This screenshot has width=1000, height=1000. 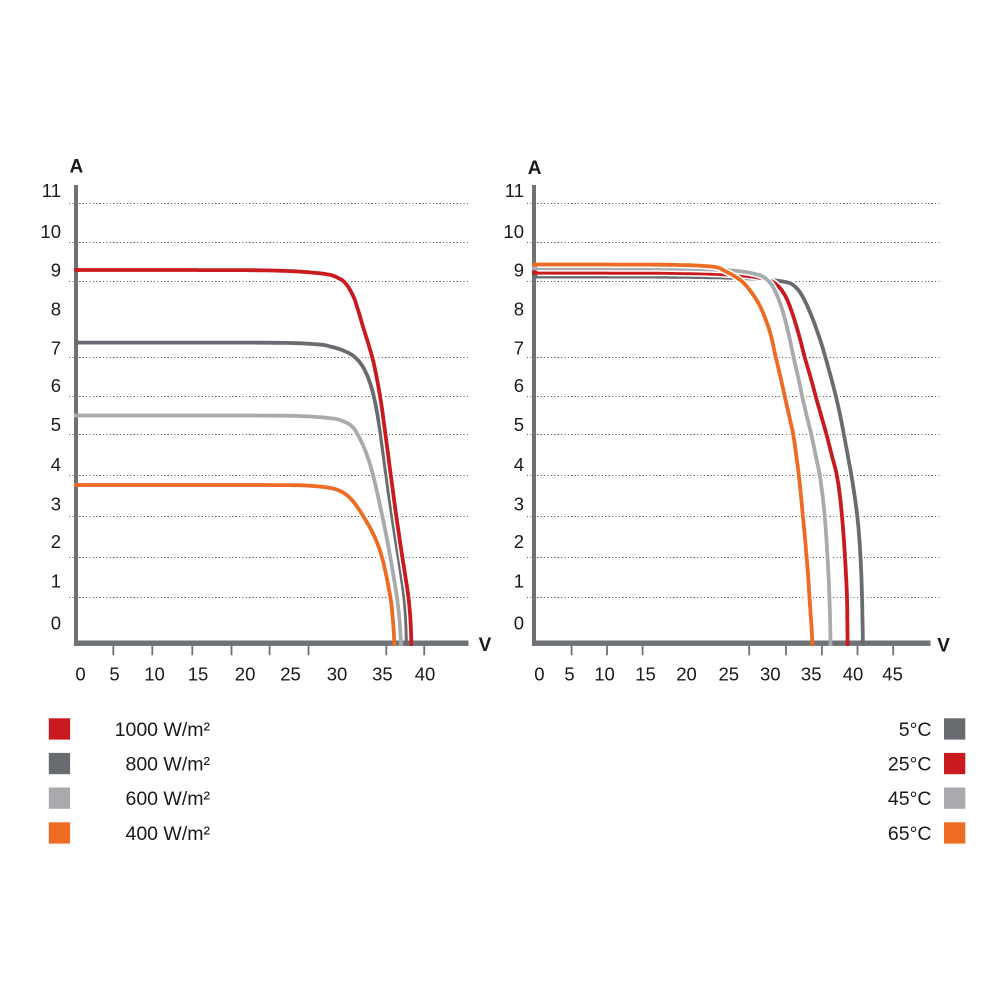 I want to click on svg-text: 65°C, so click(x=910, y=834).